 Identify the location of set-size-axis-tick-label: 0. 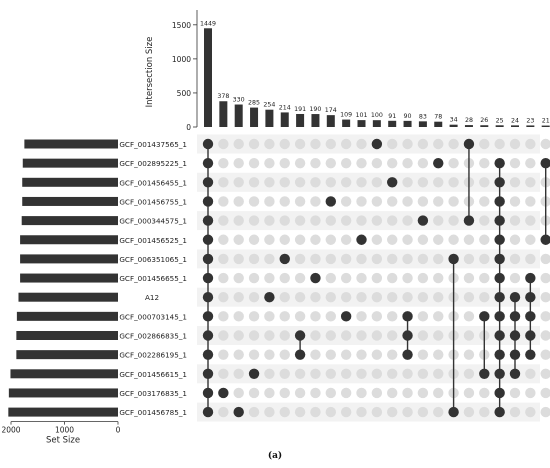
(118, 430).